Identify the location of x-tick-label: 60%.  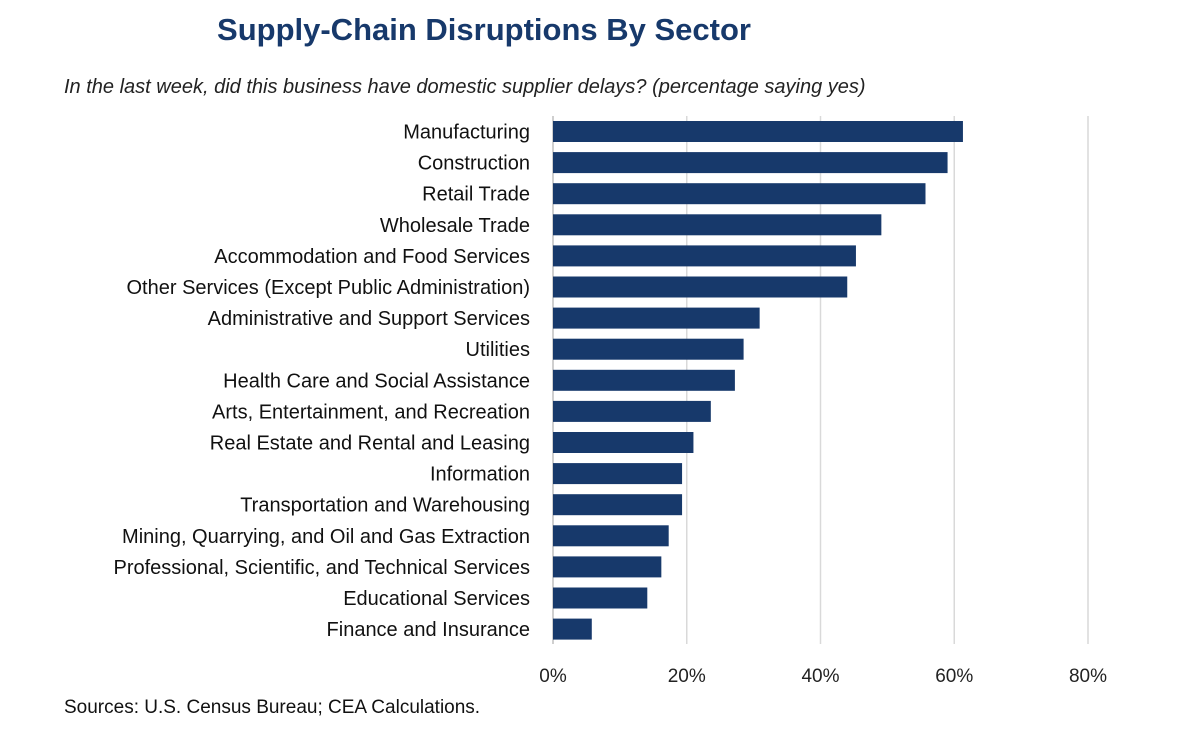
(954, 676).